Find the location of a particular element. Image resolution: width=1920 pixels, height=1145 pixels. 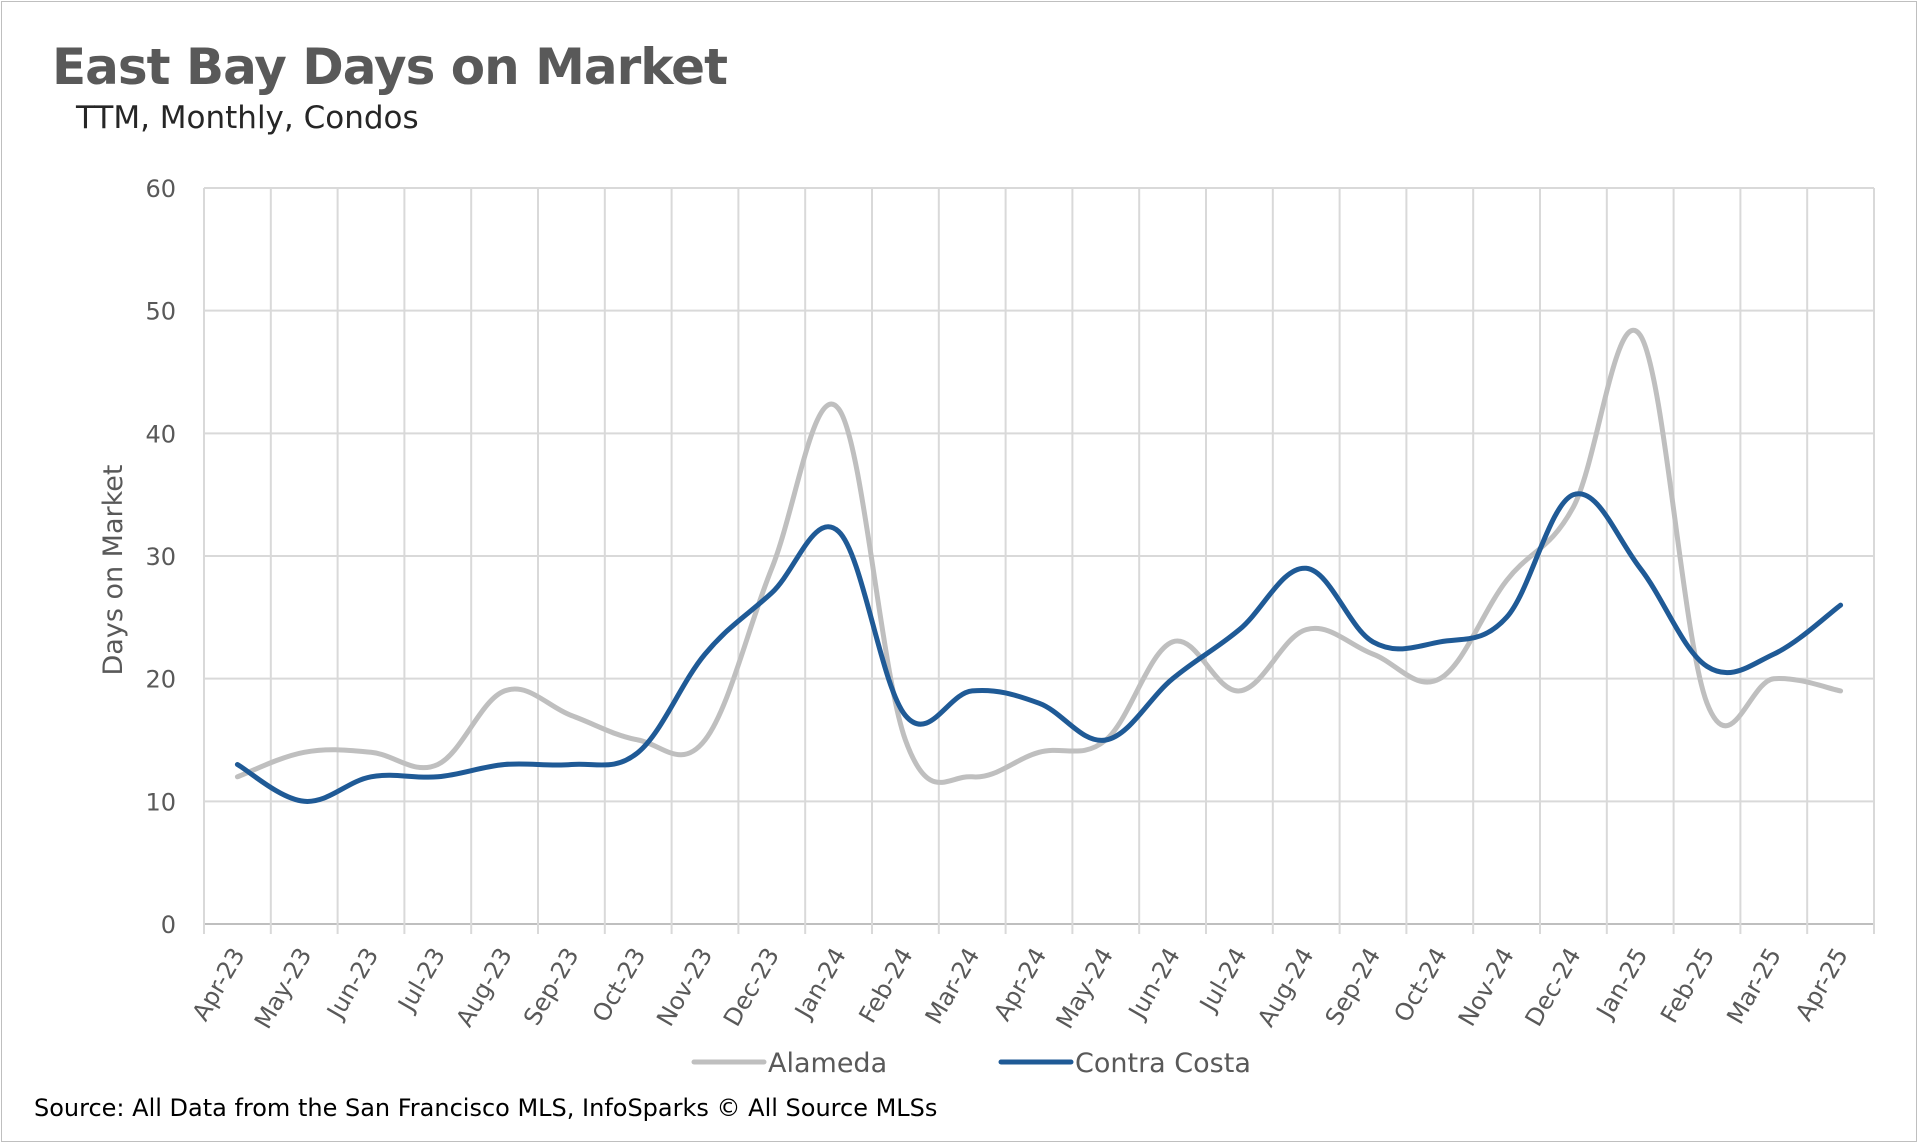

x-tick-label: Jan-24 is located at coordinates (819, 984).